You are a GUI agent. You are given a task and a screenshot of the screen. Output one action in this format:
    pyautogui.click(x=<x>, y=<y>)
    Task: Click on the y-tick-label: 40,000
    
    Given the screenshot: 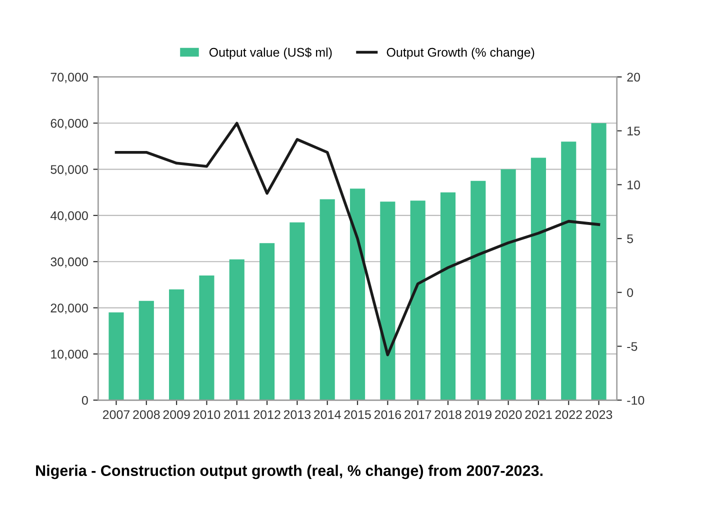 What is the action you would take?
    pyautogui.click(x=69, y=216)
    